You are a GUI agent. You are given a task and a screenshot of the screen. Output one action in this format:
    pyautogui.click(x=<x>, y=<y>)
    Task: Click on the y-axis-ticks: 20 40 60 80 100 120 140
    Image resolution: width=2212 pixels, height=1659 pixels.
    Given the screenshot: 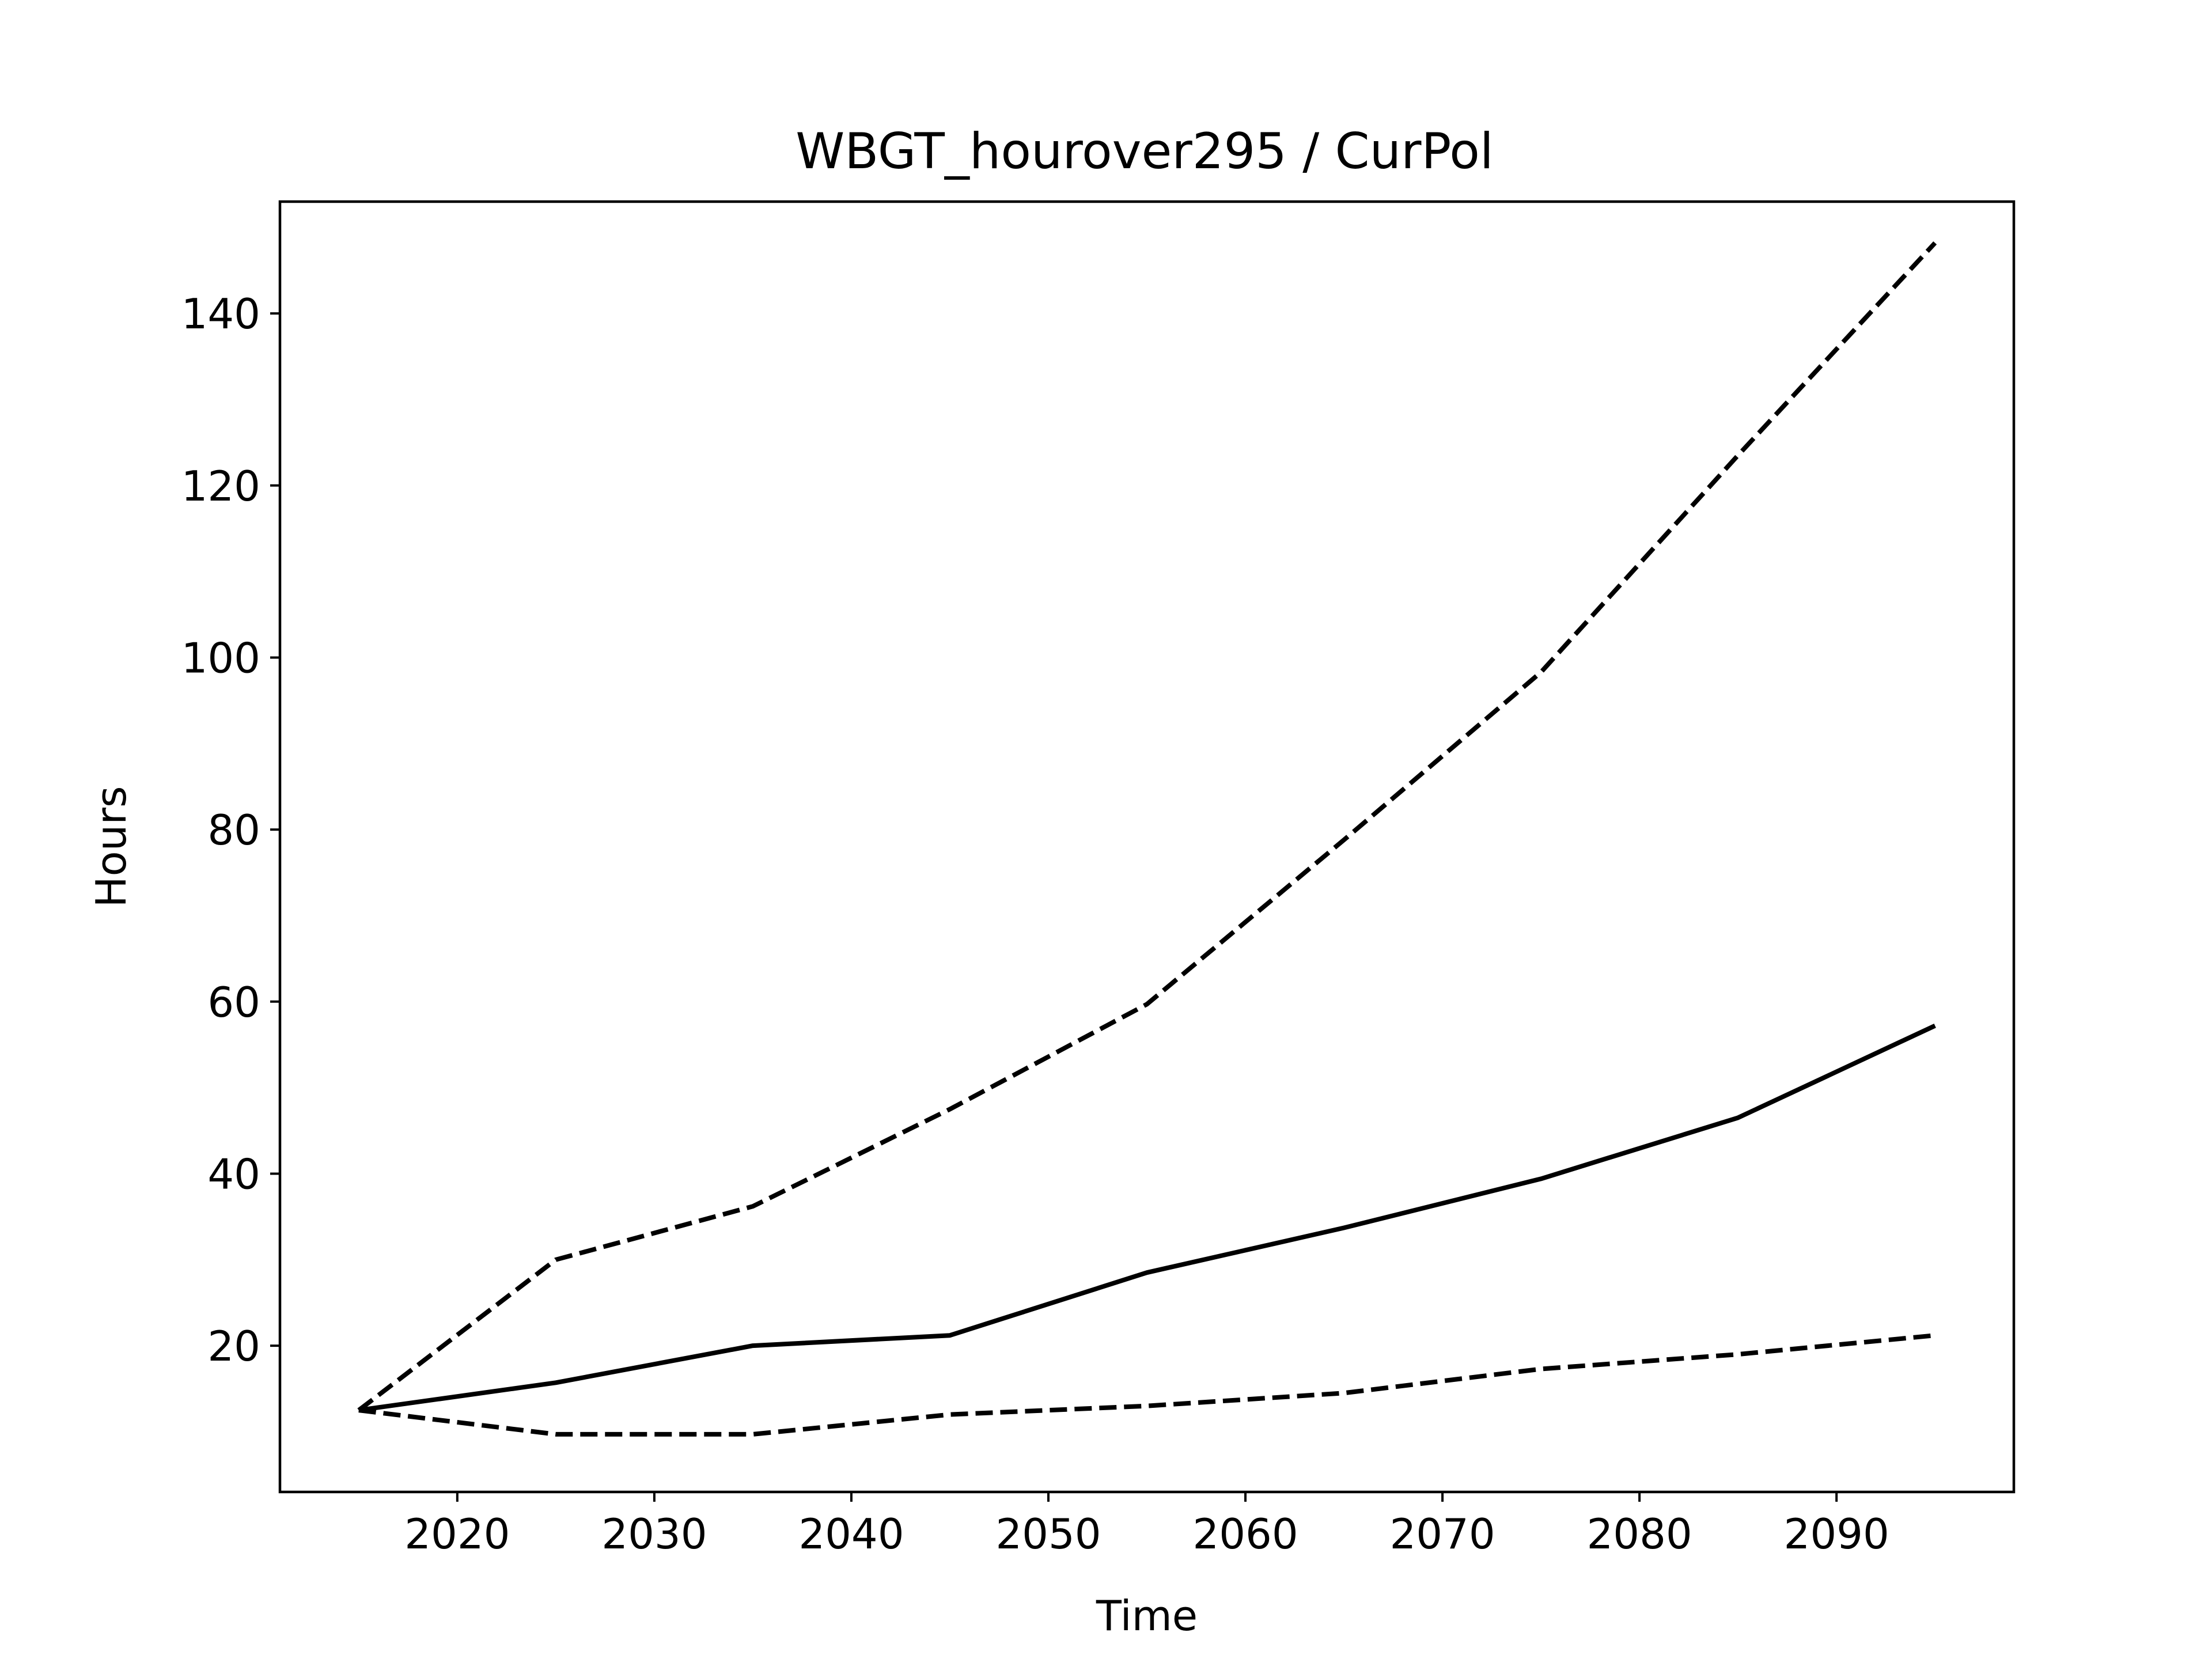 What is the action you would take?
    pyautogui.click(x=230, y=830)
    